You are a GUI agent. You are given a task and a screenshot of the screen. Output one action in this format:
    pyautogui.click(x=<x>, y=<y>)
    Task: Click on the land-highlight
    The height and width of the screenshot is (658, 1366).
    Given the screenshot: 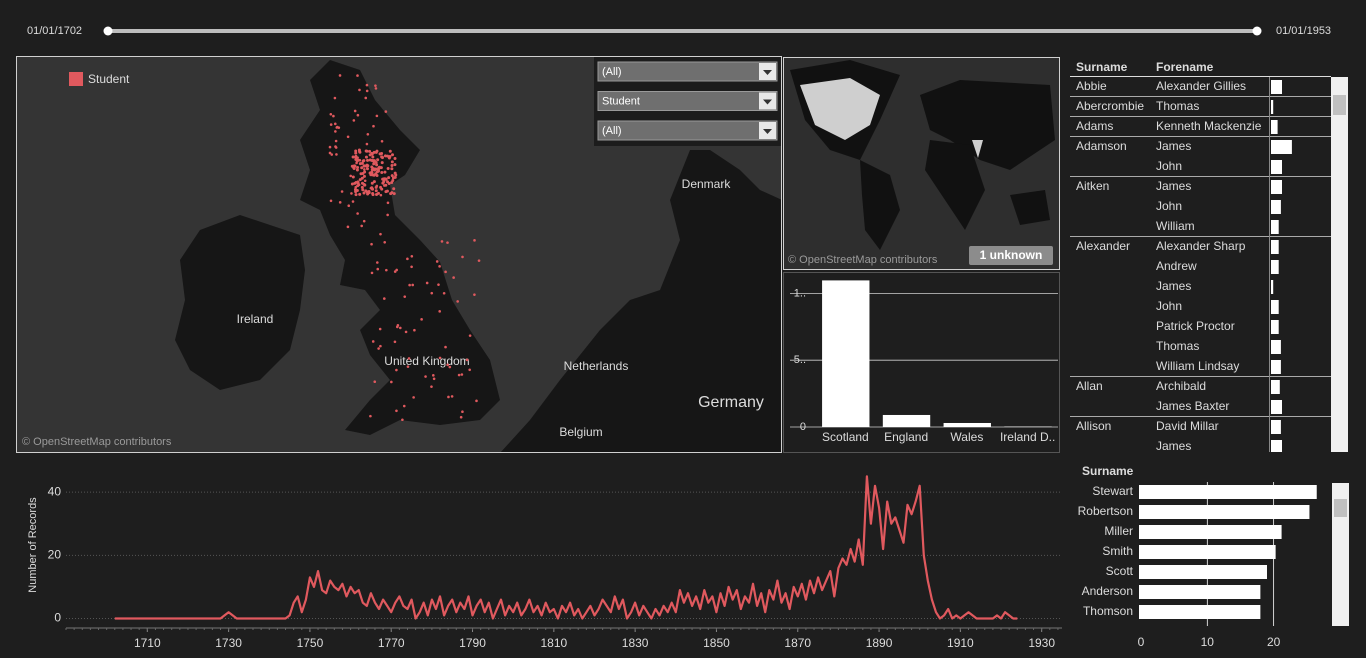 What is the action you would take?
    pyautogui.click(x=840, y=109)
    